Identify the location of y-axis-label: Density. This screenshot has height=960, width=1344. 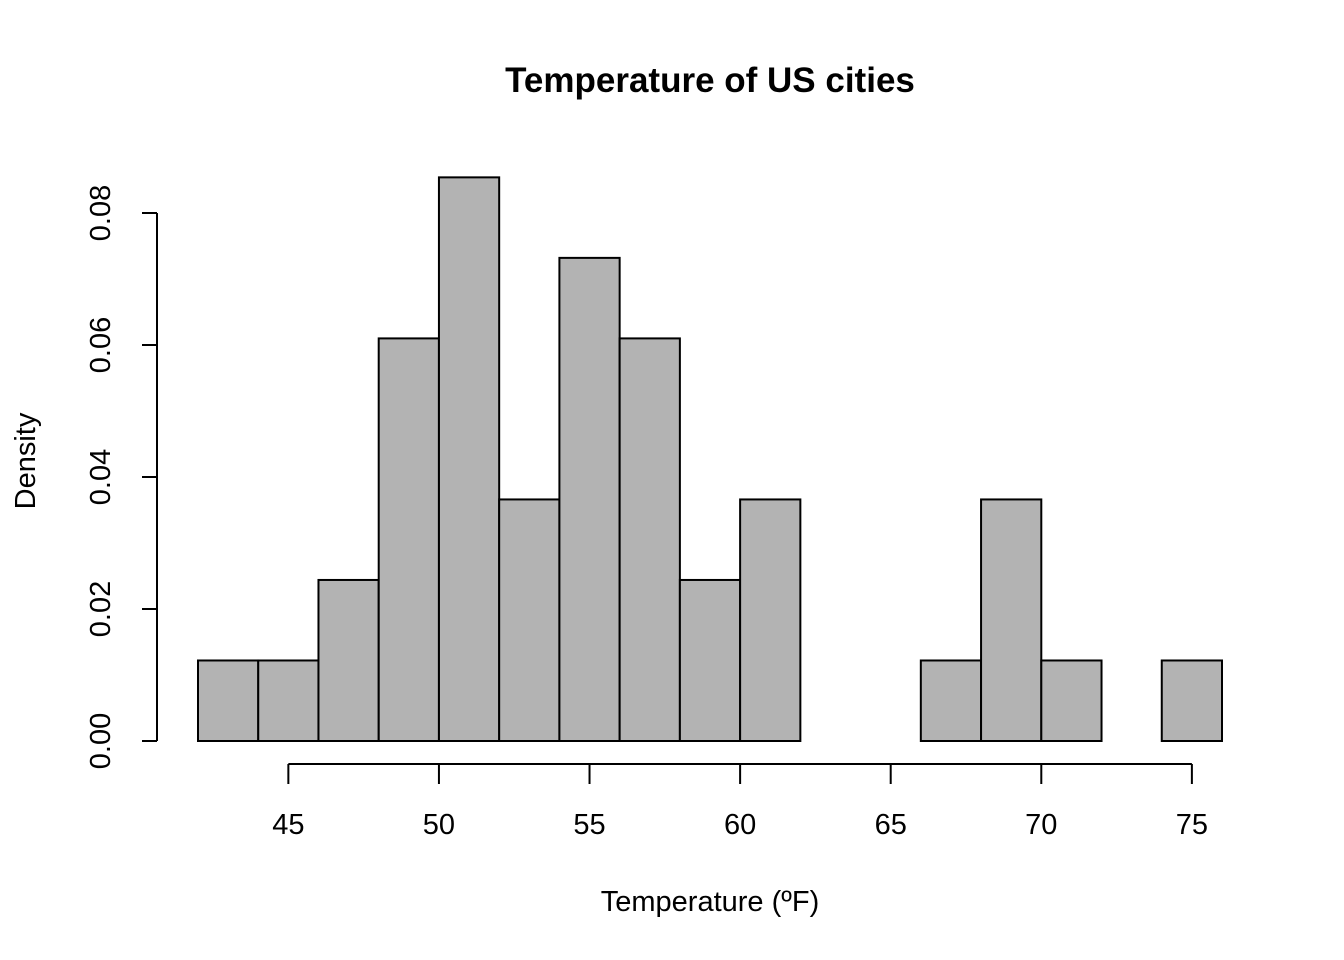
(26, 460).